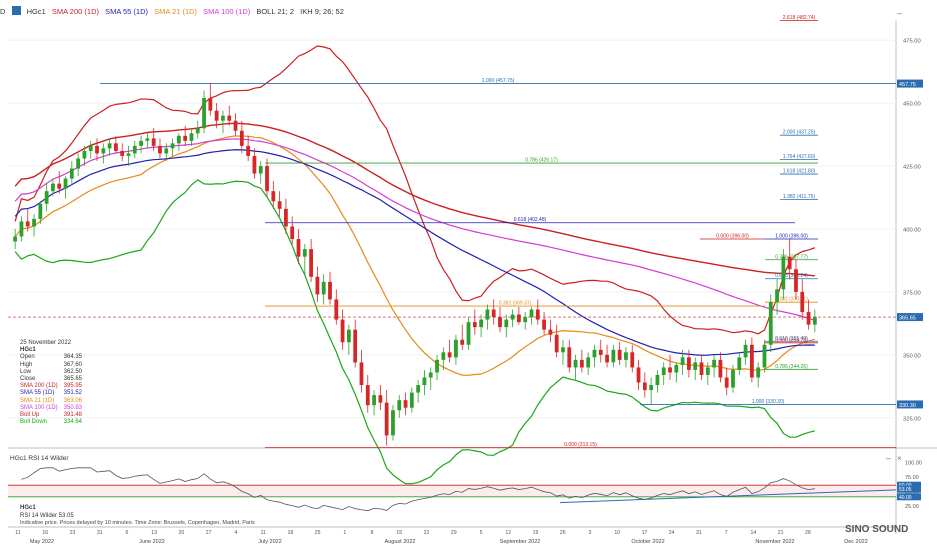  Describe the element at coordinates (227, 11) in the screenshot. I see `sma100-legend: SMA 100 (1D)` at that location.